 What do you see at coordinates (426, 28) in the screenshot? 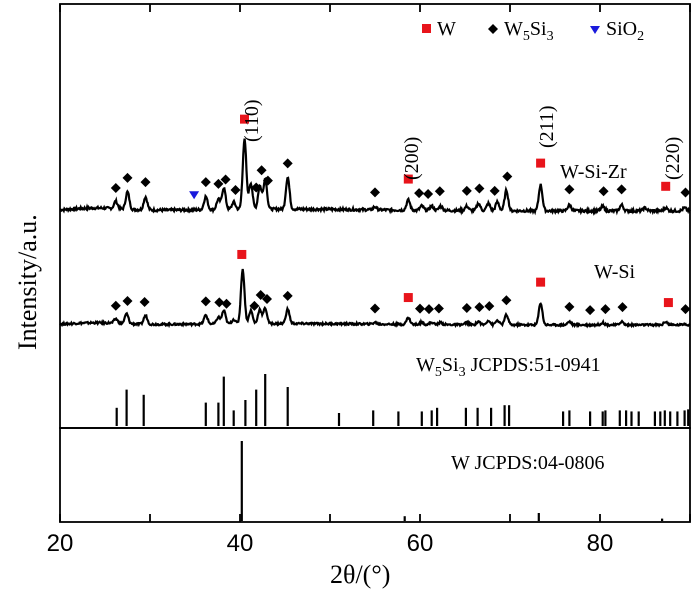
I see `legend-w-marker` at bounding box center [426, 28].